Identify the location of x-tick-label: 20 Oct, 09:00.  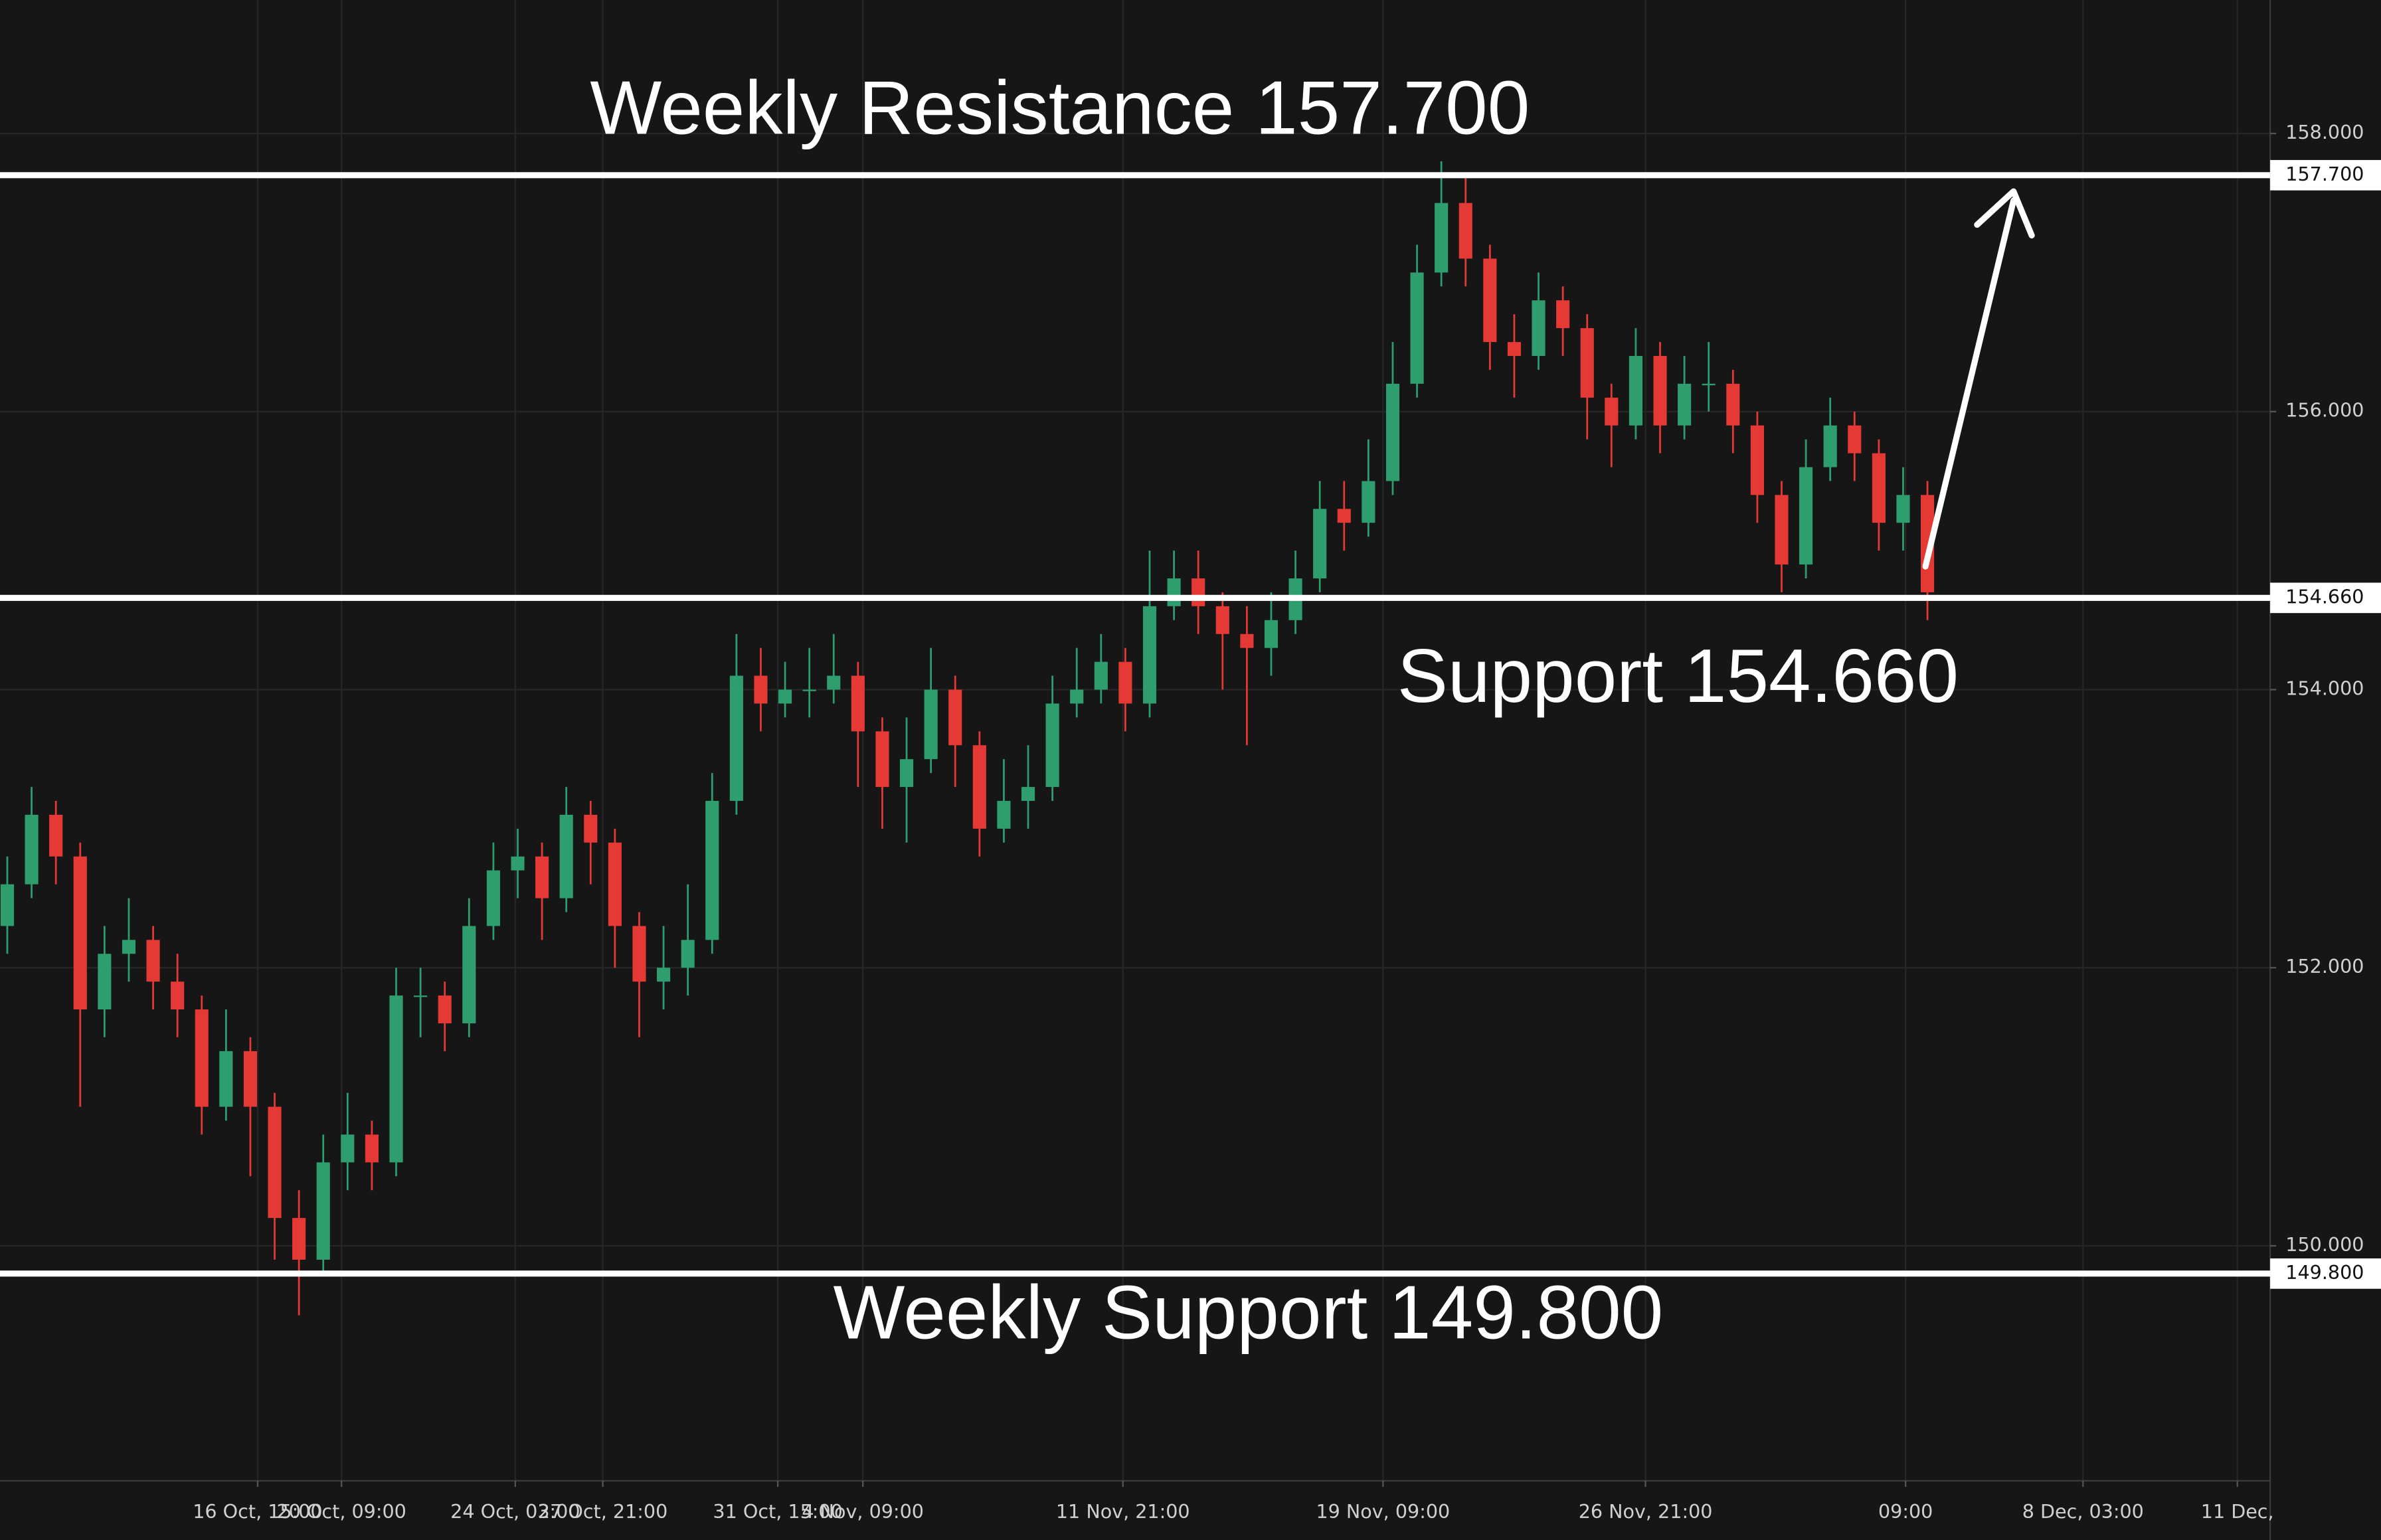
(341, 1511).